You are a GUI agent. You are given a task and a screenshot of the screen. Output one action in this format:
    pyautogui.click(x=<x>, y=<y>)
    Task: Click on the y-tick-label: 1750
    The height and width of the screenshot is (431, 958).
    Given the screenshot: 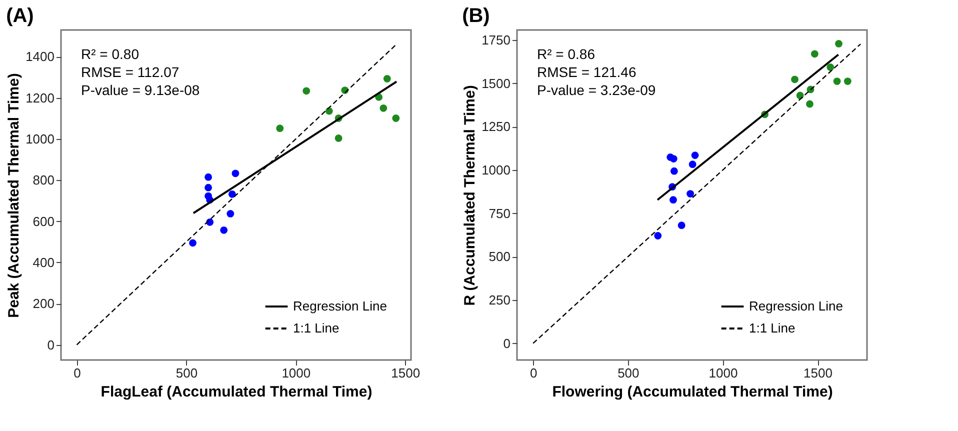 What is the action you would take?
    pyautogui.click(x=496, y=40)
    